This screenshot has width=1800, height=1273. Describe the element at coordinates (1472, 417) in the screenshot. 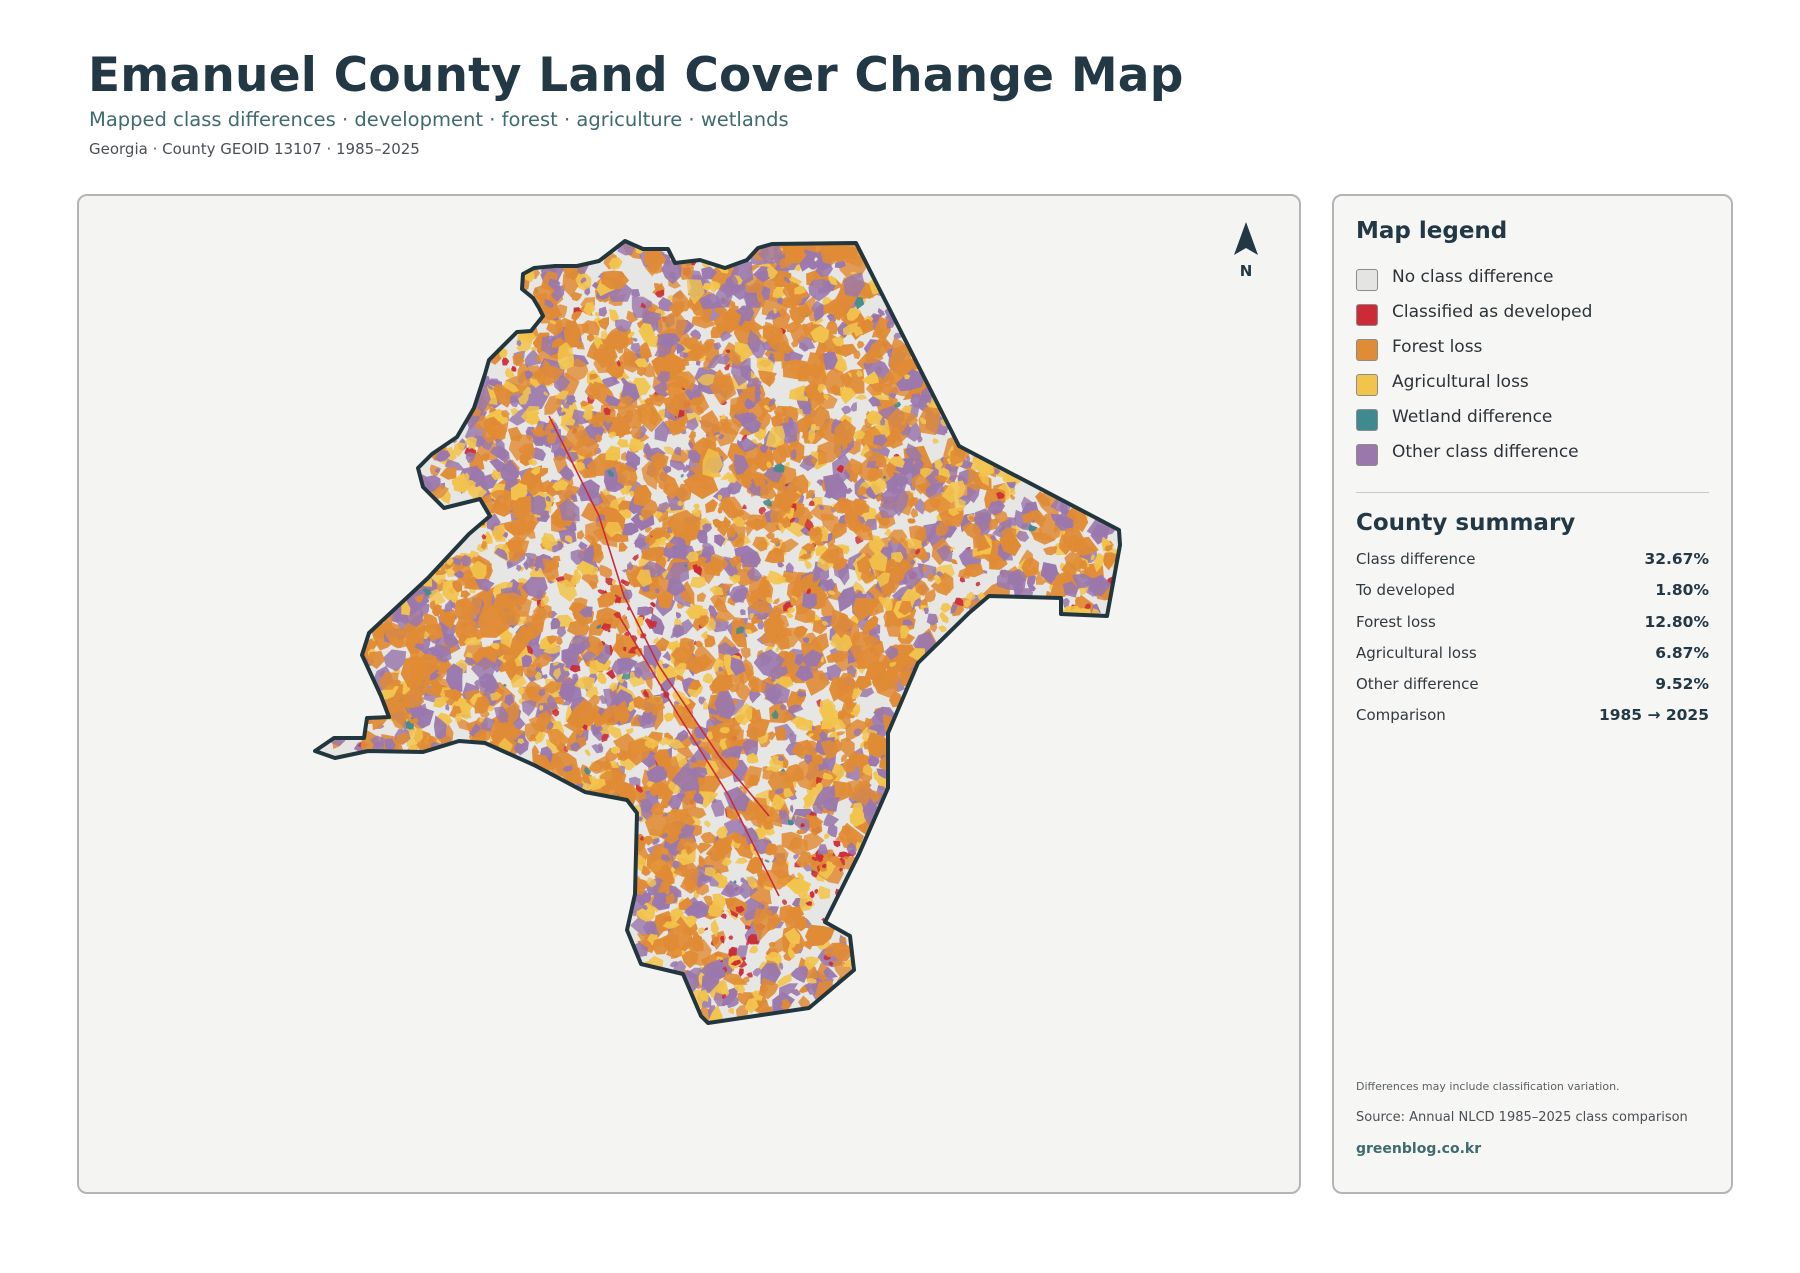

I see `legend-label: Wetland difference` at that location.